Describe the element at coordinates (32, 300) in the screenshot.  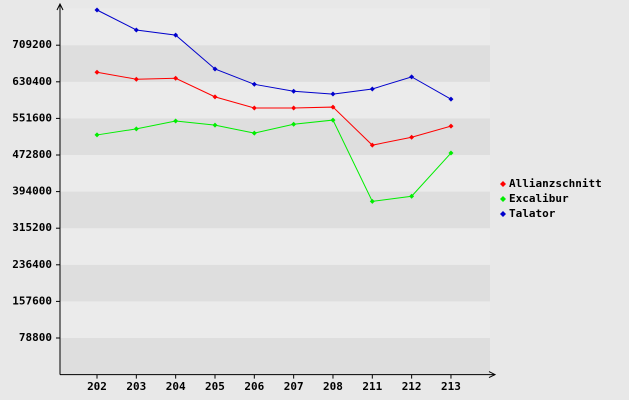
I see `y-tick-label: 157600` at that location.